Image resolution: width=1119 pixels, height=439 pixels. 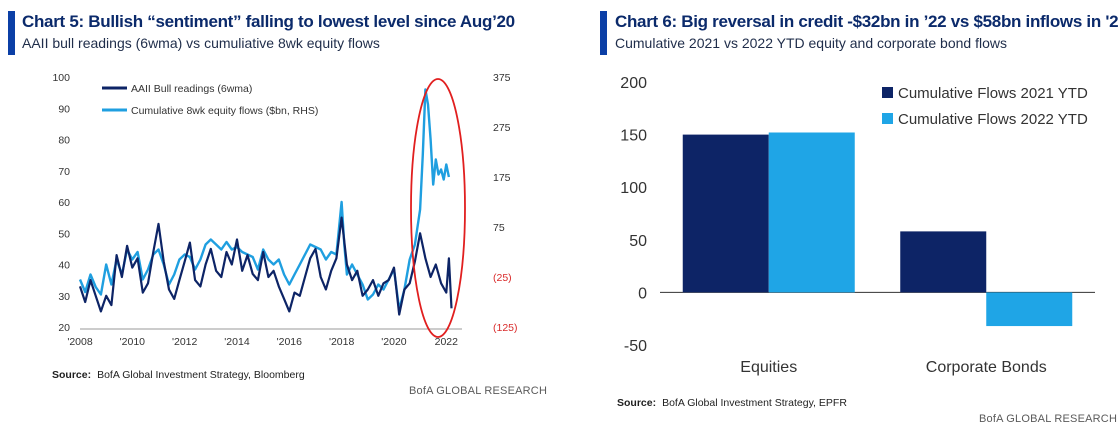 I want to click on chart5-y-right-tick: (125), so click(x=505, y=328).